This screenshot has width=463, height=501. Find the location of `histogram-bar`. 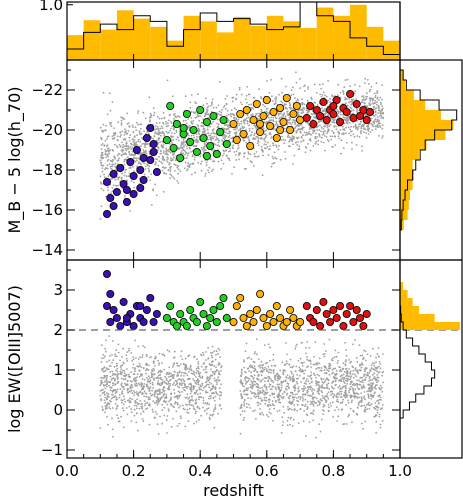

histogram-bar is located at coordinates (192, 37).